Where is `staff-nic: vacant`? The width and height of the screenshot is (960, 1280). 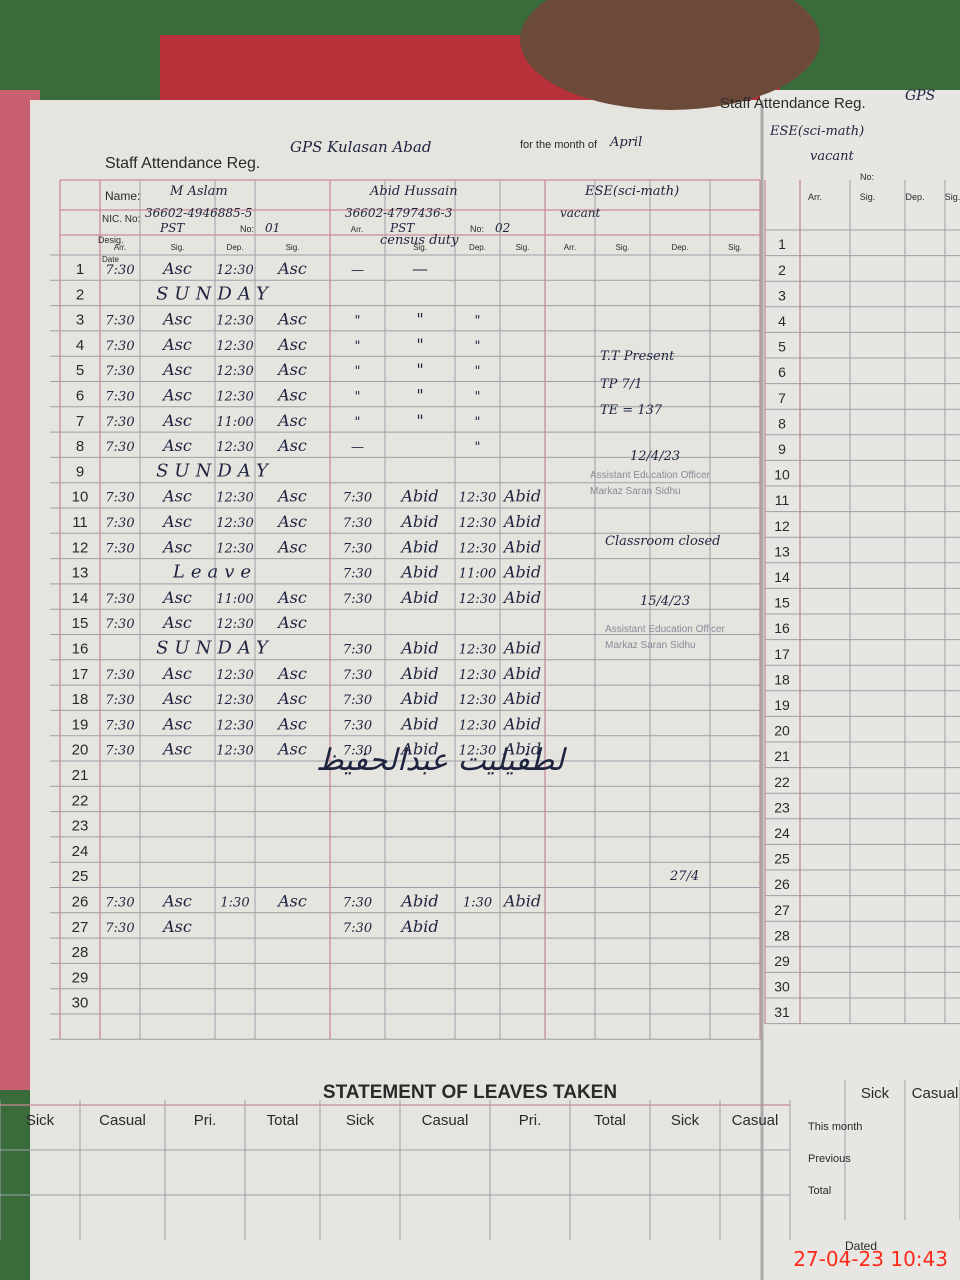 staff-nic: vacant is located at coordinates (580, 213).